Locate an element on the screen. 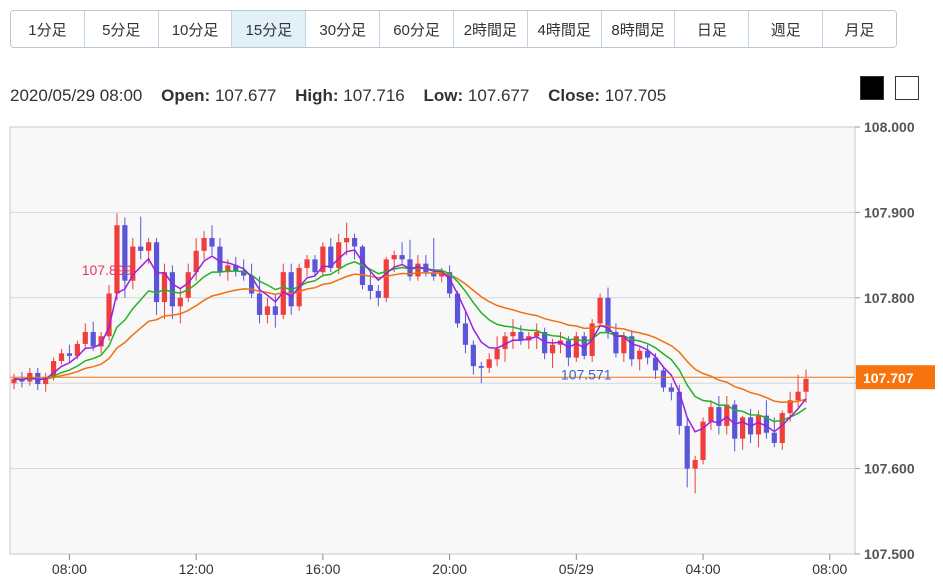  tab-timeframe-1: 5分足 is located at coordinates (121, 29).